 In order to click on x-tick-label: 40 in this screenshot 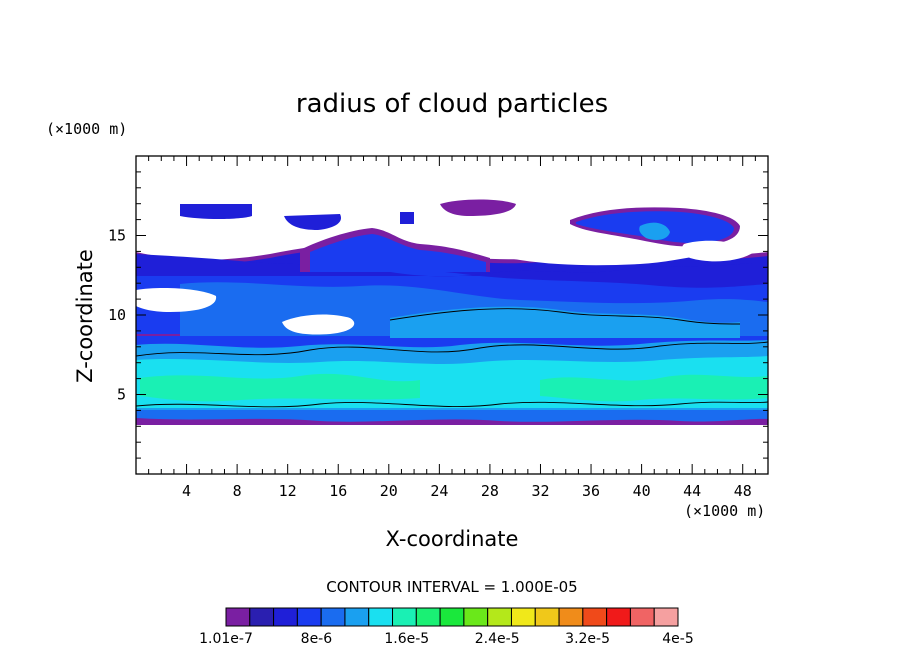, I will do `click(642, 491)`.